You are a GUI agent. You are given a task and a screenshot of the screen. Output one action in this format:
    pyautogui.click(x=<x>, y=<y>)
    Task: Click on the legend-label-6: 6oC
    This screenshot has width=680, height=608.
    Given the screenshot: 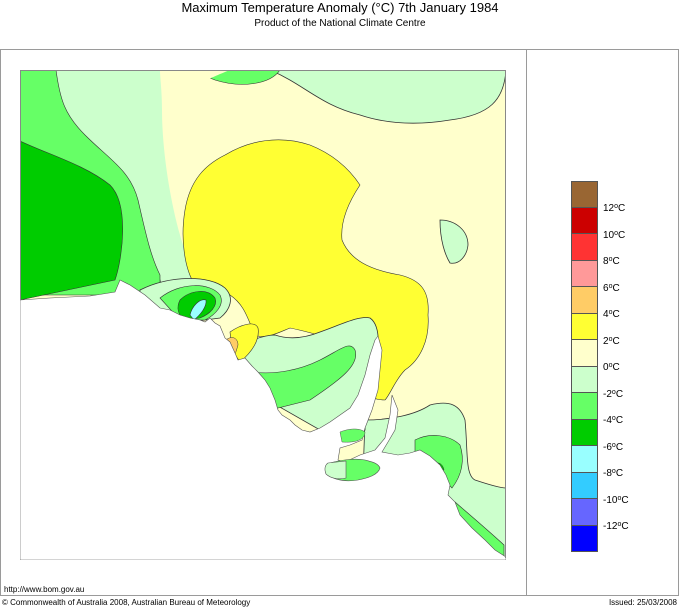 What is the action you would take?
    pyautogui.click(x=611, y=288)
    